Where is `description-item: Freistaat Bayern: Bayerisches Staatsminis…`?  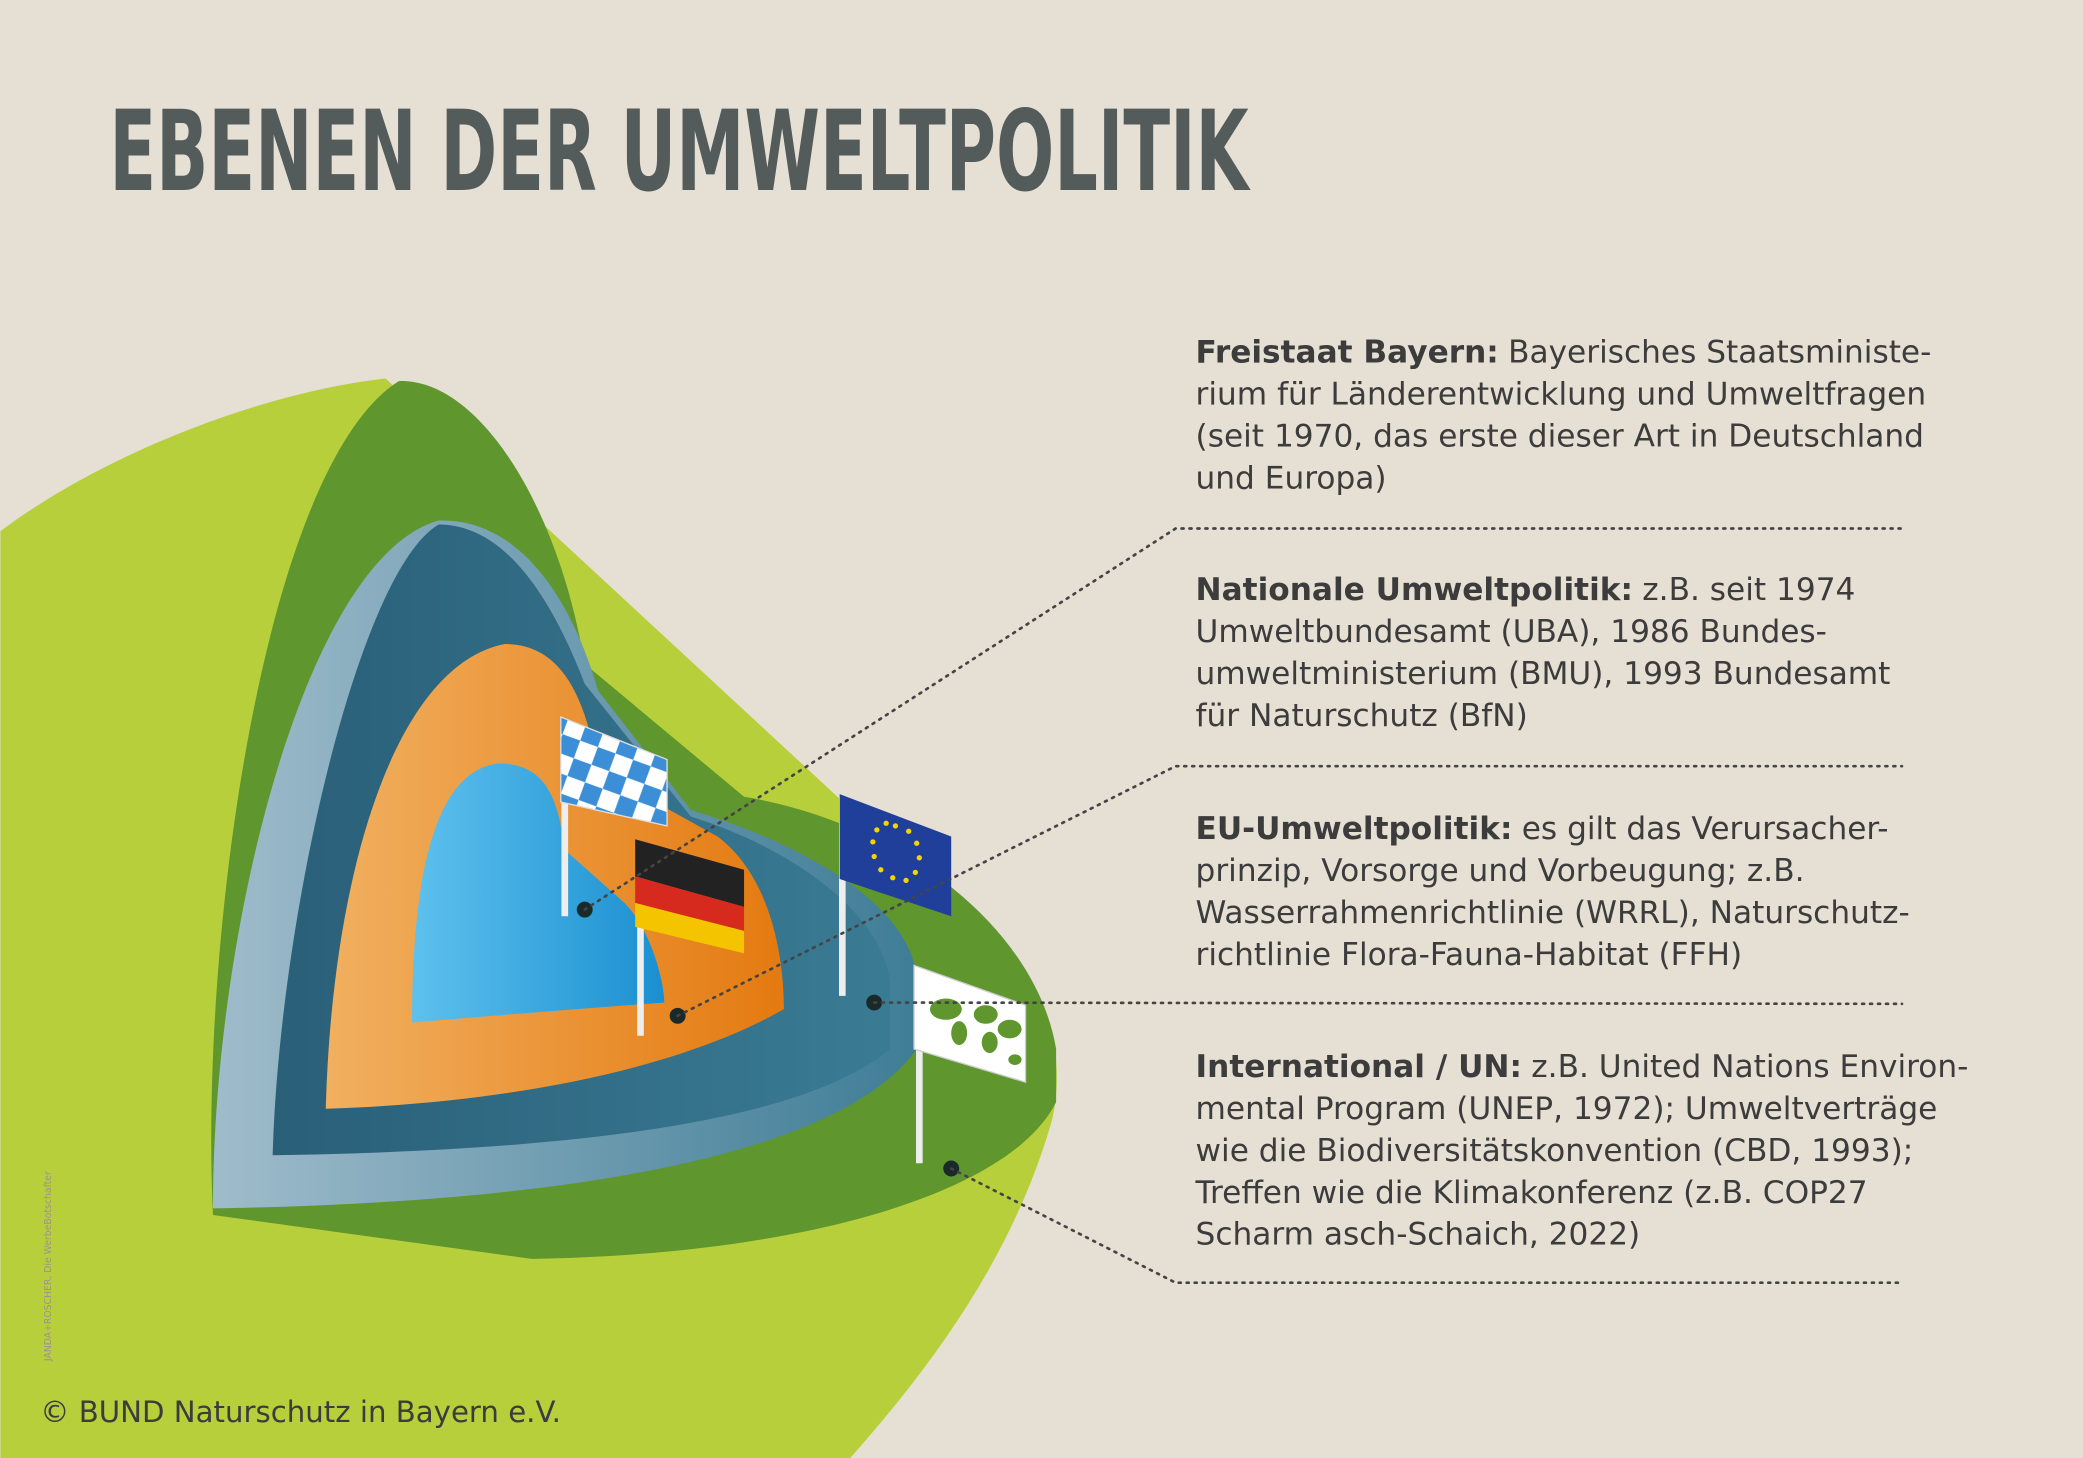
description-item: Freistaat Bayern: Bayerisches Staatsminis… is located at coordinates (1564, 416).